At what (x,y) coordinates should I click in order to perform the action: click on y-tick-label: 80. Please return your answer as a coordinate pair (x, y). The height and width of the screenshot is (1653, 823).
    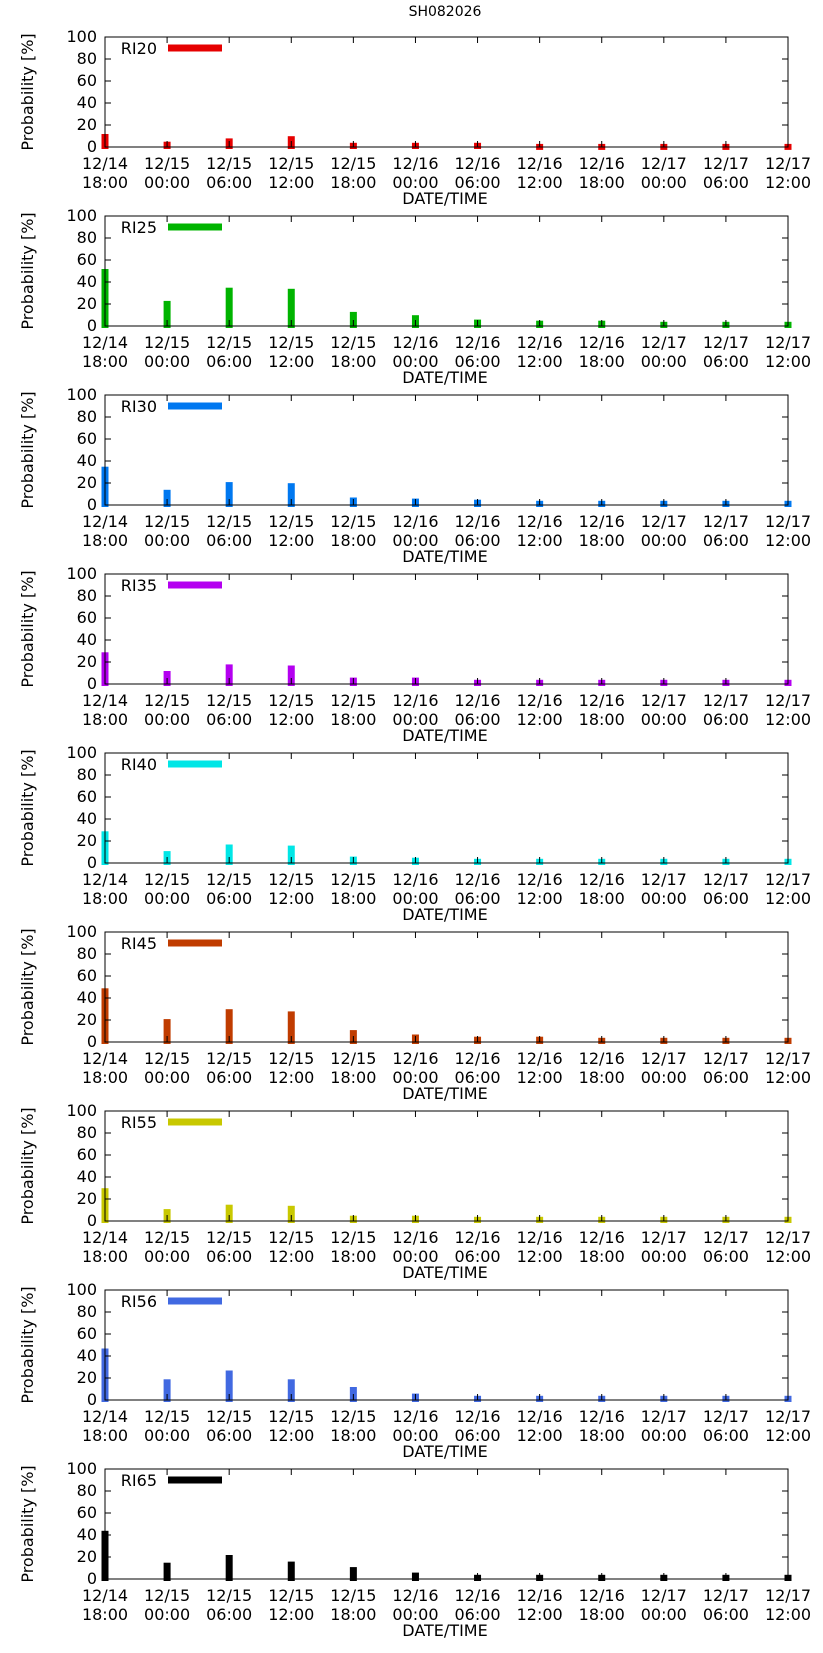
    Looking at the image, I should click on (87, 237).